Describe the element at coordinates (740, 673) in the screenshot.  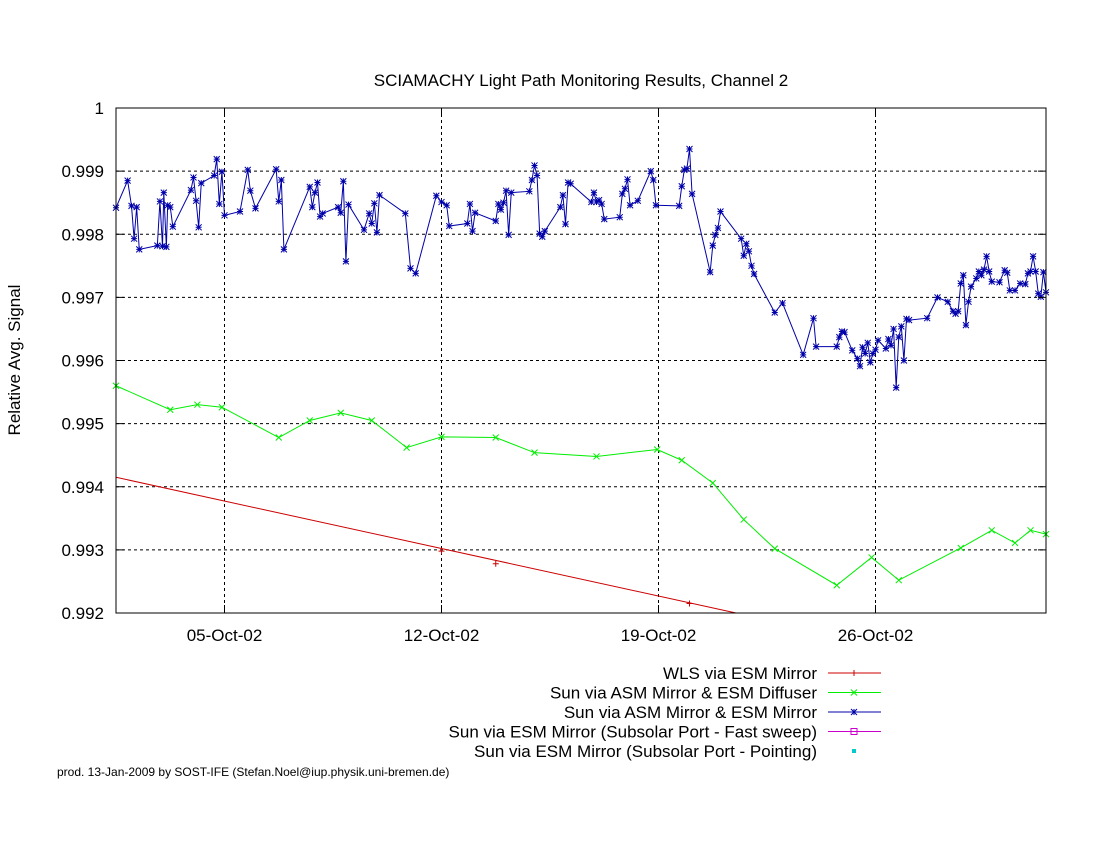
I see `legend-label: WLS via ESM Mirror` at that location.